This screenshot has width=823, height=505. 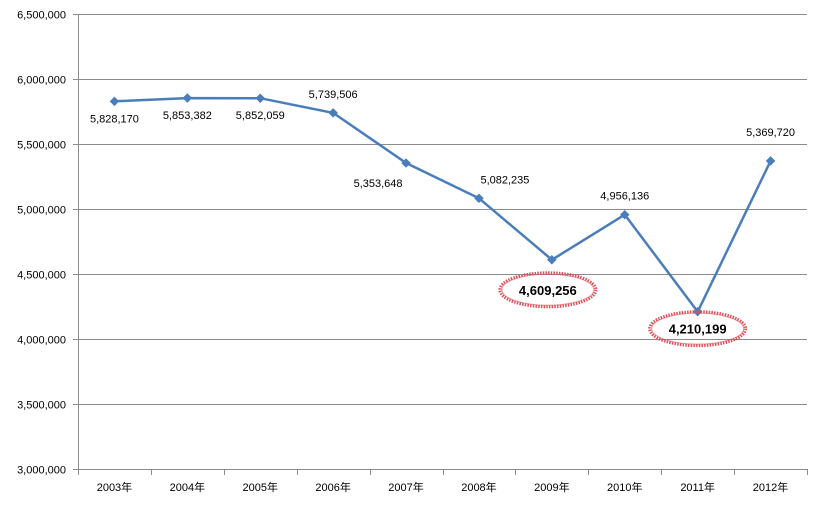 What do you see at coordinates (504, 180) in the screenshot?
I see `data-label: 5,082,235` at bounding box center [504, 180].